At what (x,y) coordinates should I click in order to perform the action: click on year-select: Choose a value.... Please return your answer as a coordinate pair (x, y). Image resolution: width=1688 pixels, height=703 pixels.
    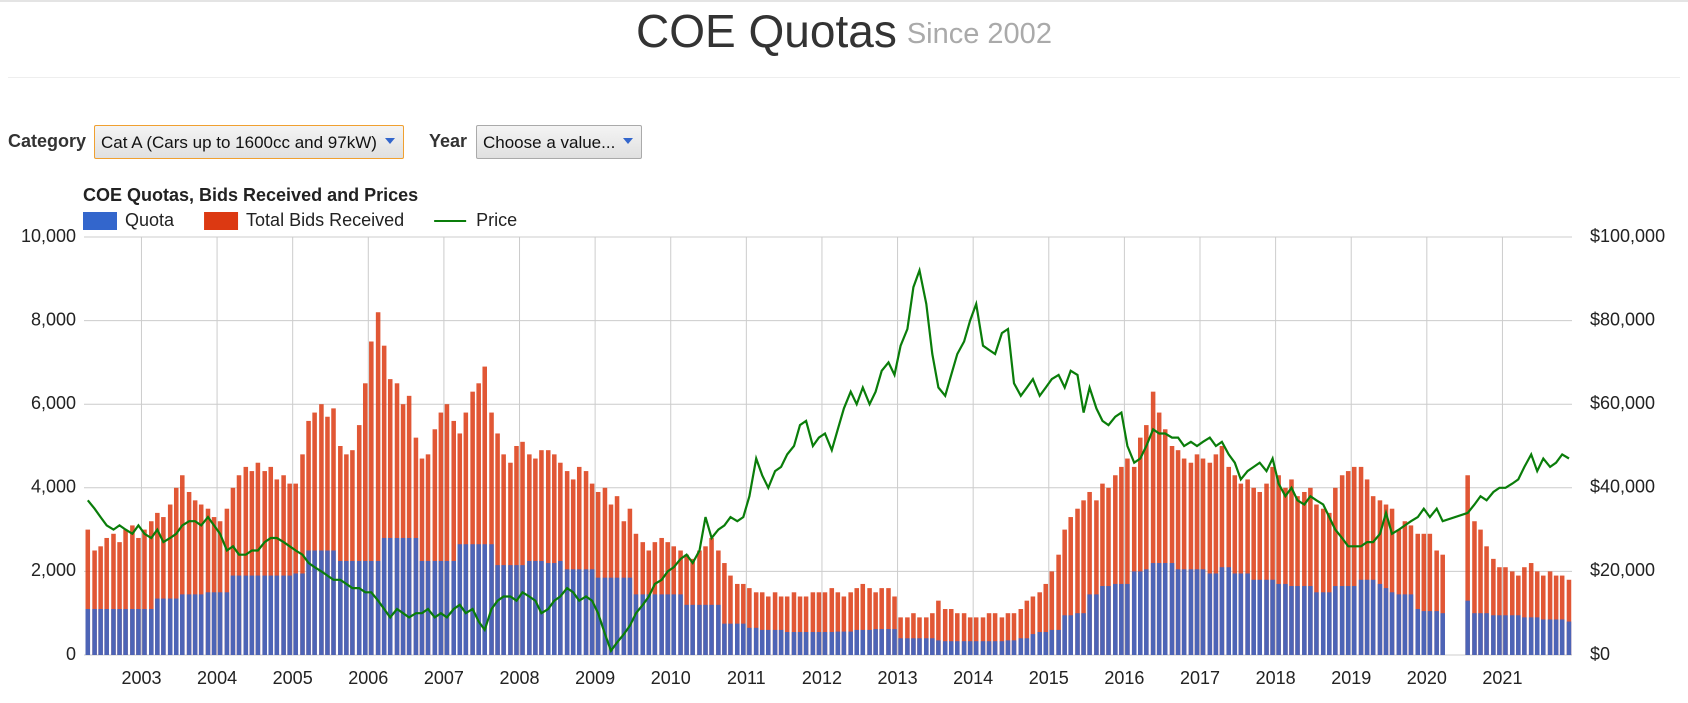
    Looking at the image, I should click on (559, 142).